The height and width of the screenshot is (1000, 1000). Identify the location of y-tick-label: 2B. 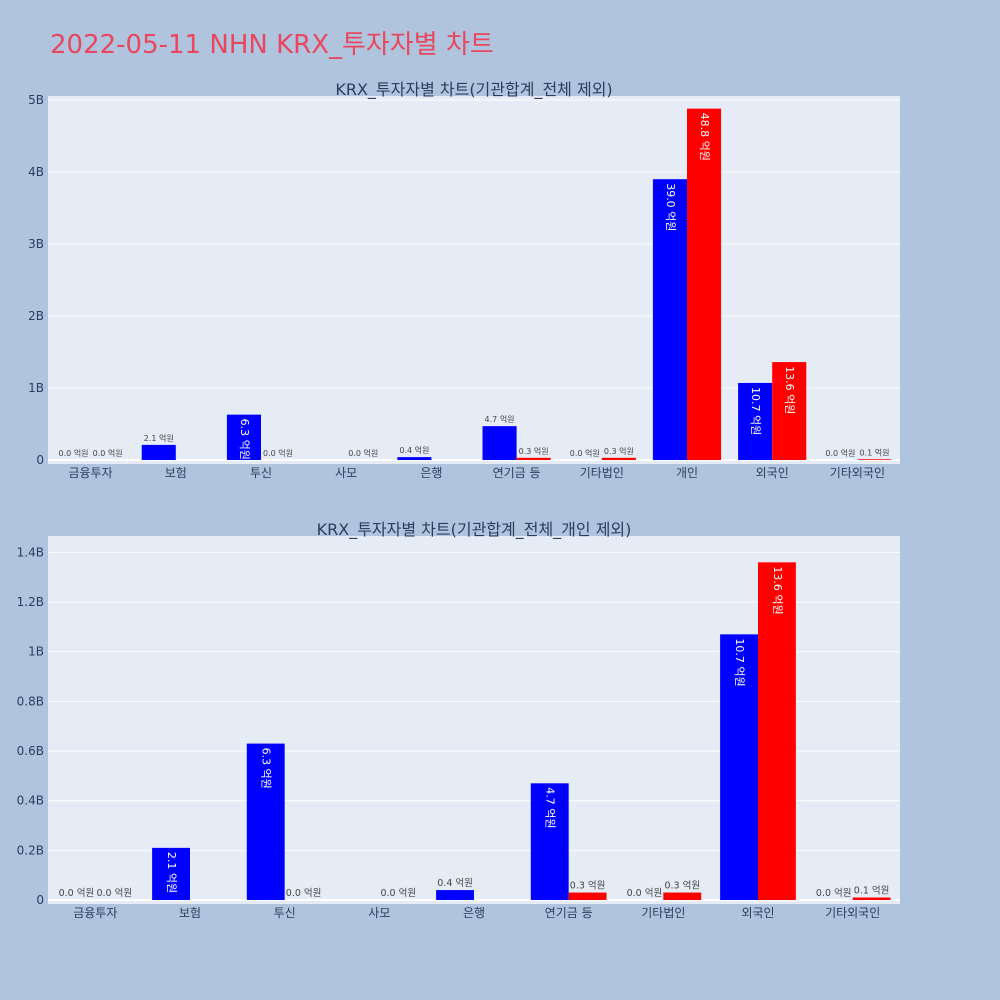
(36, 316).